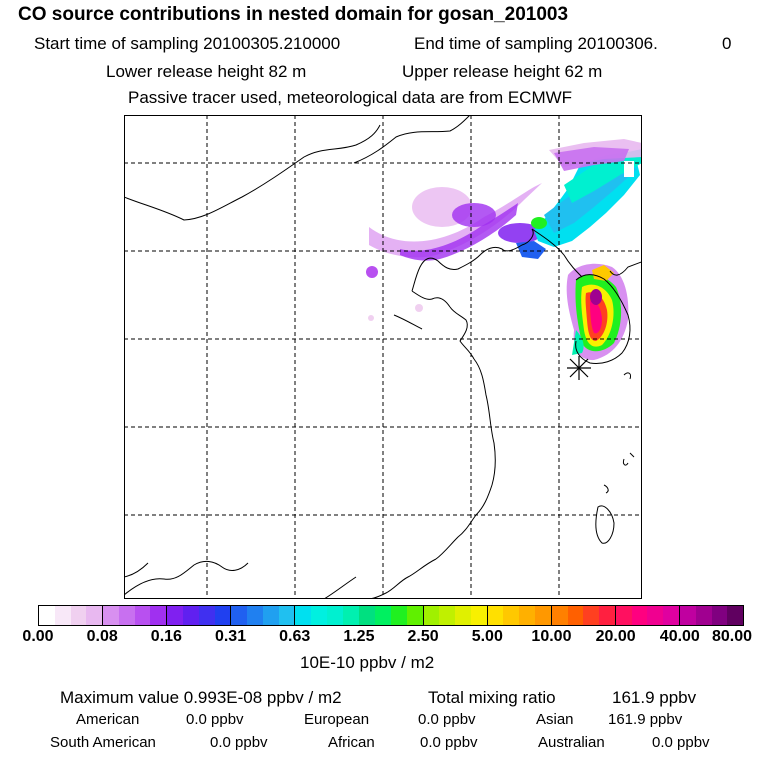  I want to click on color-scale-tick-label: 0.08, so click(102, 636).